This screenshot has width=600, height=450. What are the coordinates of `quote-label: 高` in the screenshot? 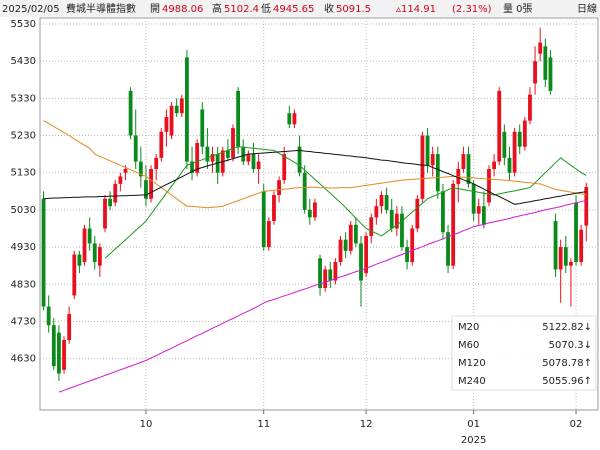 It's located at (217, 8).